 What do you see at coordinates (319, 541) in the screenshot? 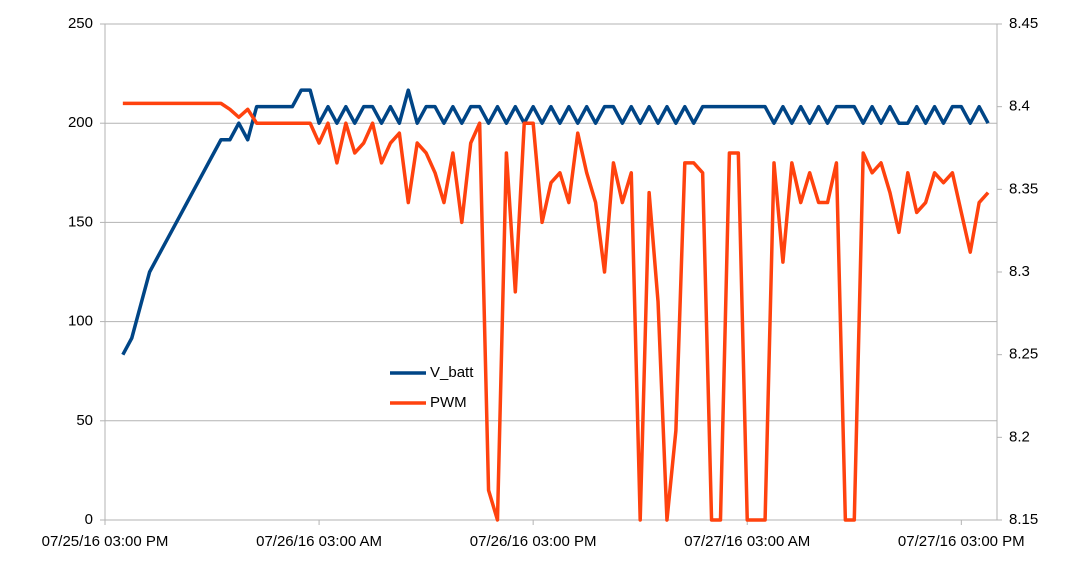
I see `x-tick-label: 07/26/16 03:00 AM` at bounding box center [319, 541].